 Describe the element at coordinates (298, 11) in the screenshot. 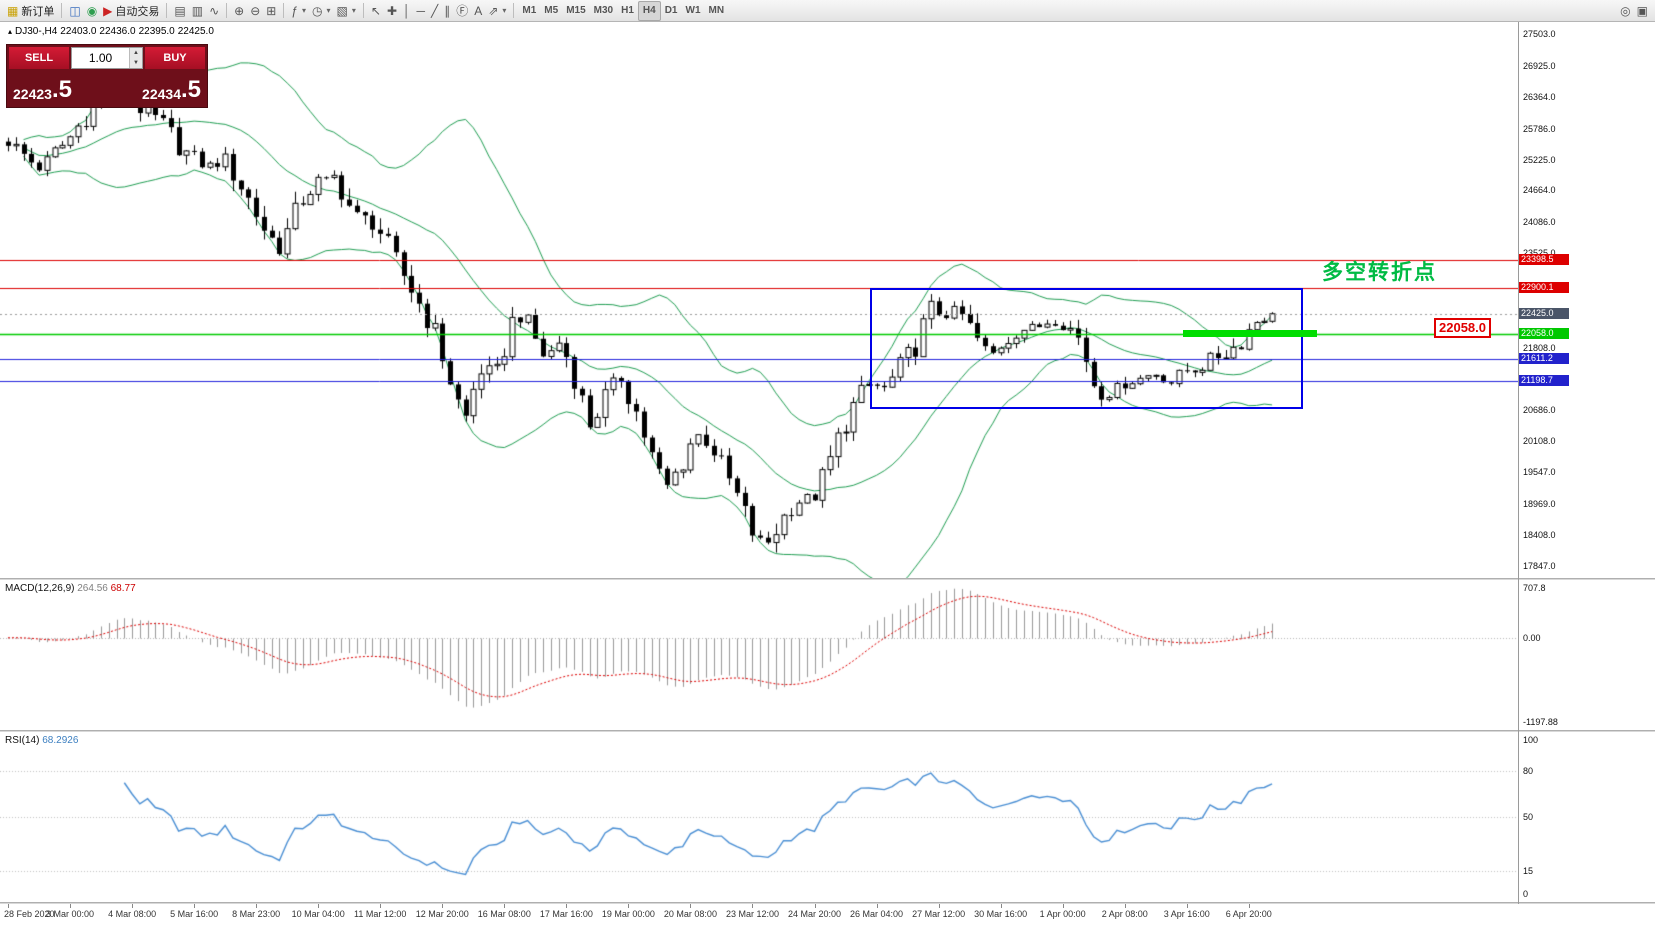

I see `indicators-icon: ƒ ▾` at that location.